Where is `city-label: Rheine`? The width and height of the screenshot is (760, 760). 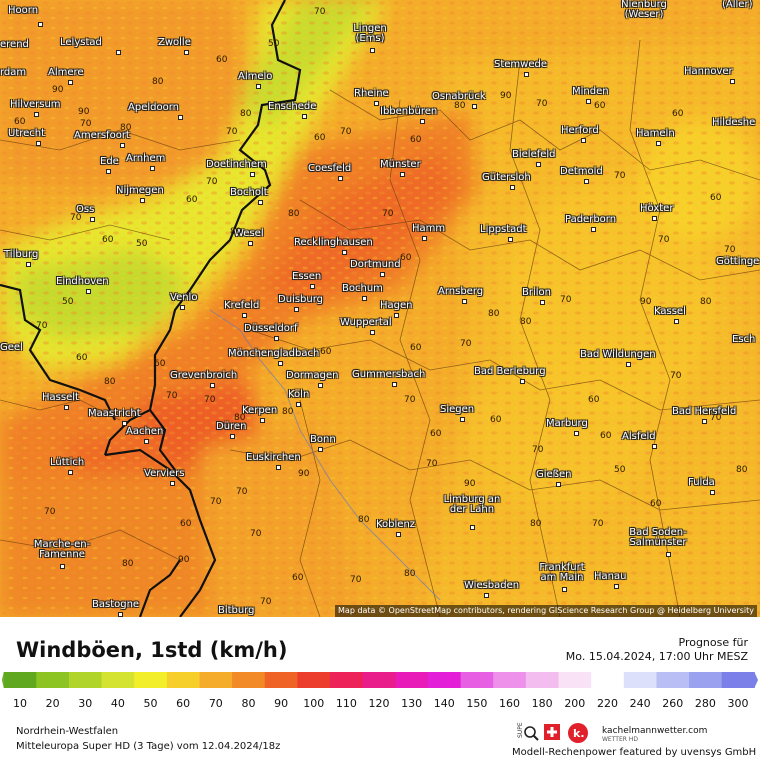 city-label: Rheine is located at coordinates (371, 93).